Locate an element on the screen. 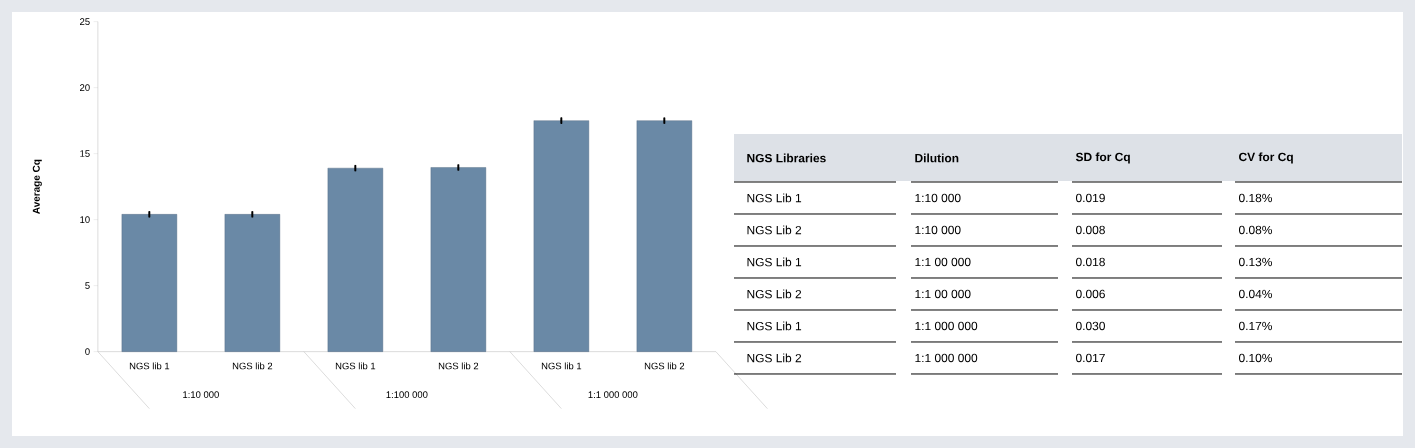  text: 0.18% is located at coordinates (1255, 198).